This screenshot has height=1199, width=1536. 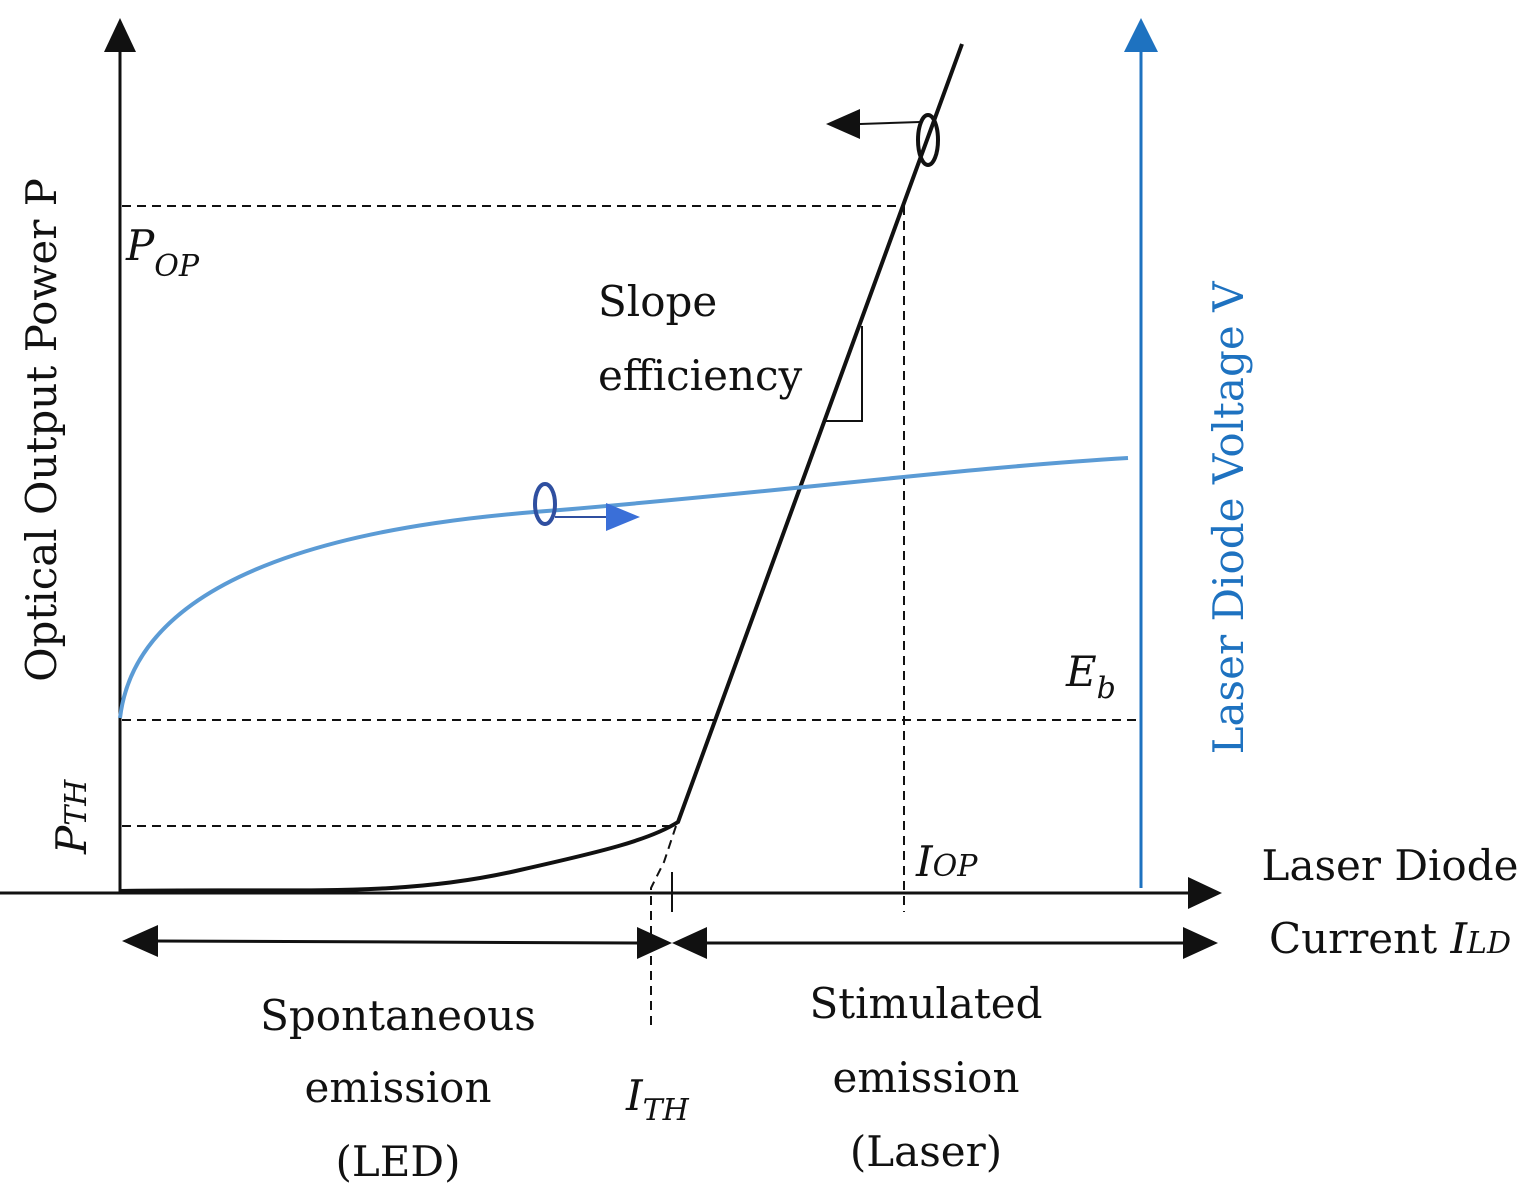 What do you see at coordinates (1141, 35) in the screenshot?
I see `y-axis-voltage-arrowhead` at bounding box center [1141, 35].